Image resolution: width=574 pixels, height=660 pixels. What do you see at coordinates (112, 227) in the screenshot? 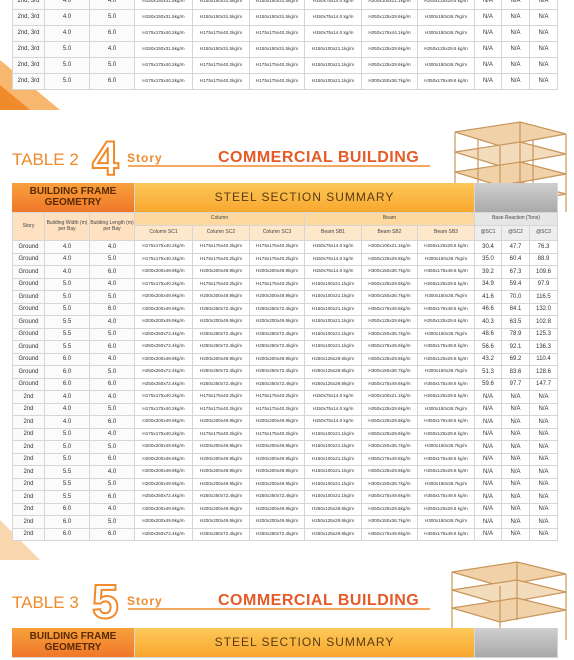
I see `header-cell: Building Length (m) per Bay` at bounding box center [112, 227].